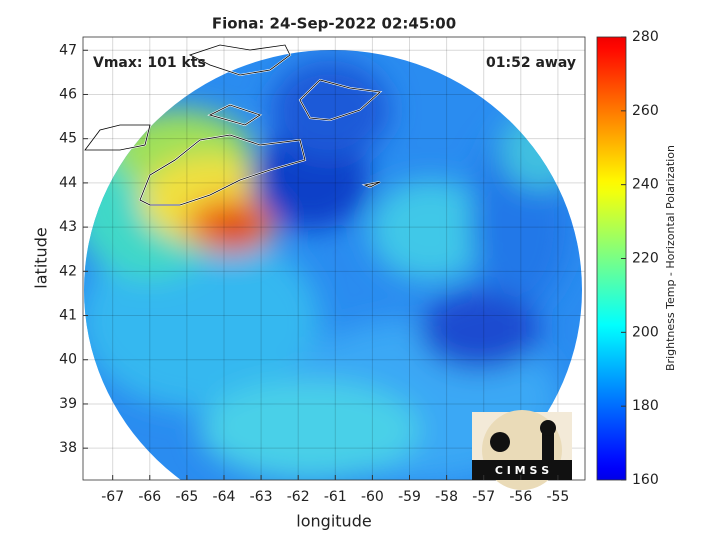 The width and height of the screenshot is (720, 544). Describe the element at coordinates (645, 185) in the screenshot. I see `colorbar-tick-label: 240` at that location.